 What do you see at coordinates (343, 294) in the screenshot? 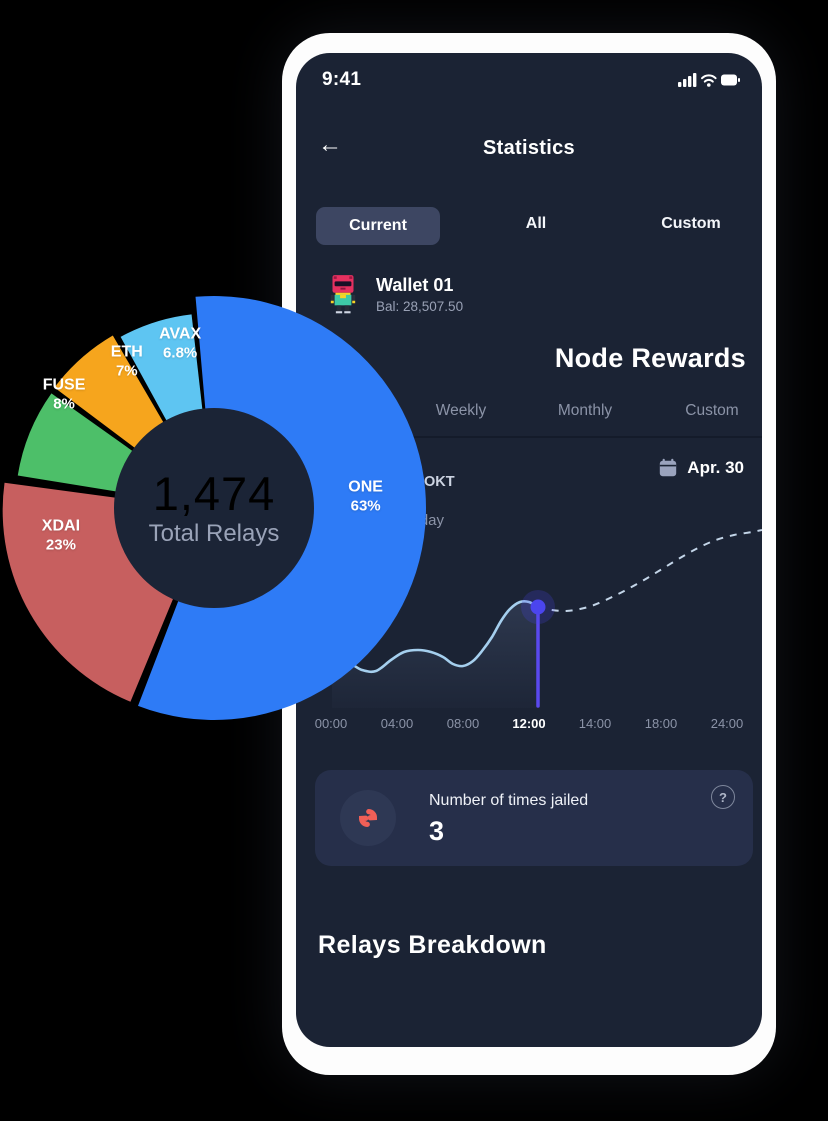
I see `wallet-avatar` at bounding box center [343, 294].